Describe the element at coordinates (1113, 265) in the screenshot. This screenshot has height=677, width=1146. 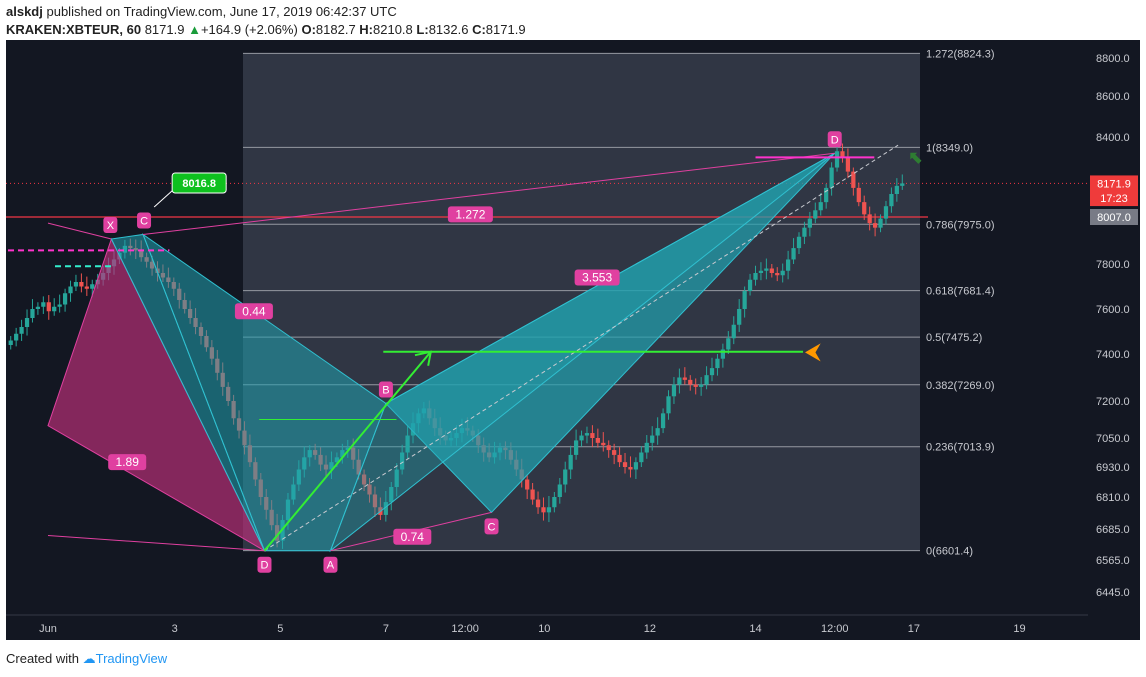
I see `y-tick-label: 7800.0` at that location.